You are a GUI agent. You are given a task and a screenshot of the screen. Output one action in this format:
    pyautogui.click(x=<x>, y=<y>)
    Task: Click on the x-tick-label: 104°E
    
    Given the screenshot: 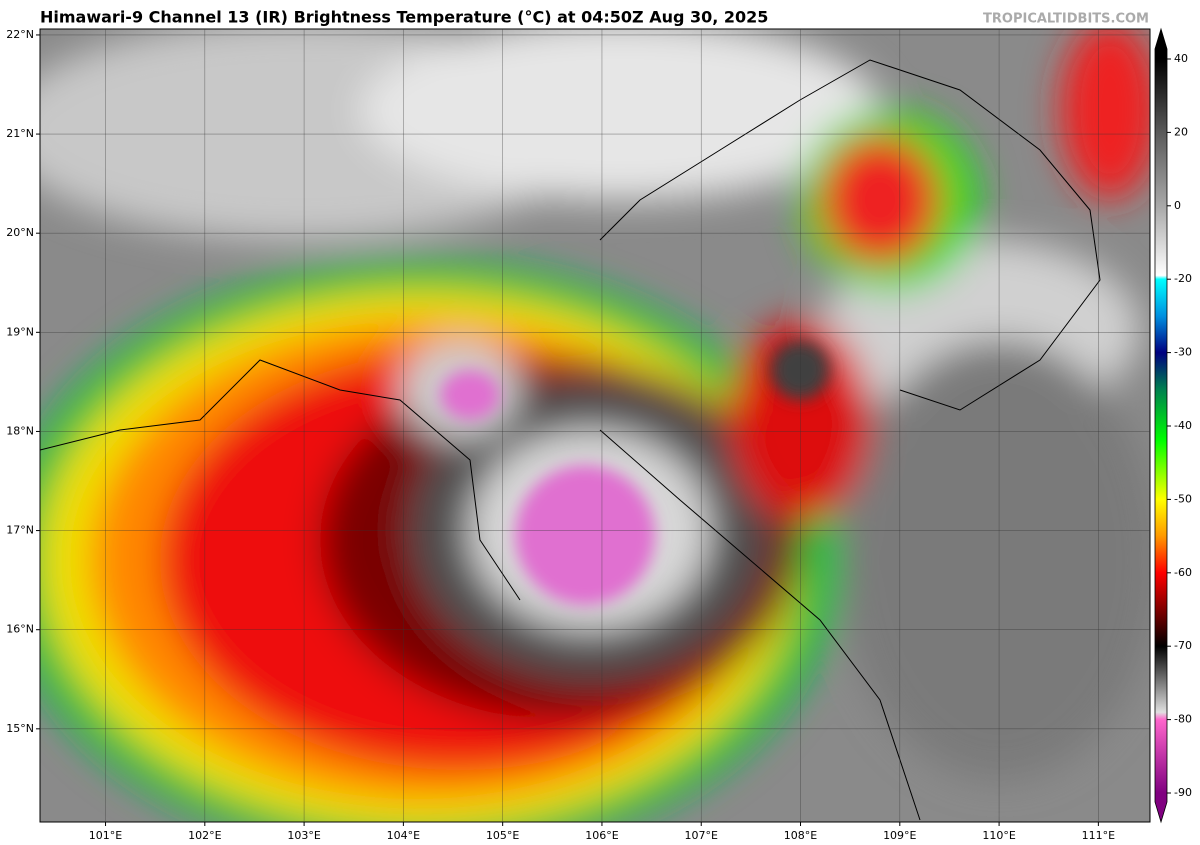 What is the action you would take?
    pyautogui.click(x=403, y=835)
    